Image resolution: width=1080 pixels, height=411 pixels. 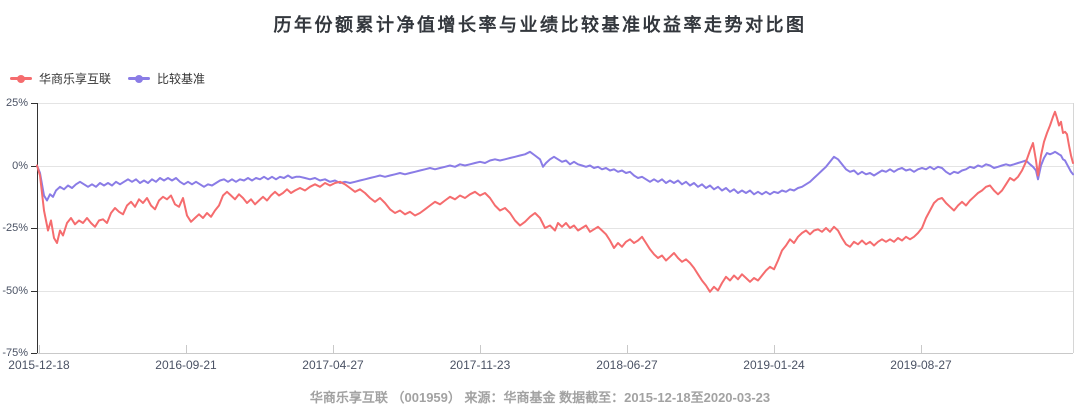 What do you see at coordinates (75, 79) in the screenshot?
I see `legend-label-fund: 华商乐享互联` at bounding box center [75, 79].